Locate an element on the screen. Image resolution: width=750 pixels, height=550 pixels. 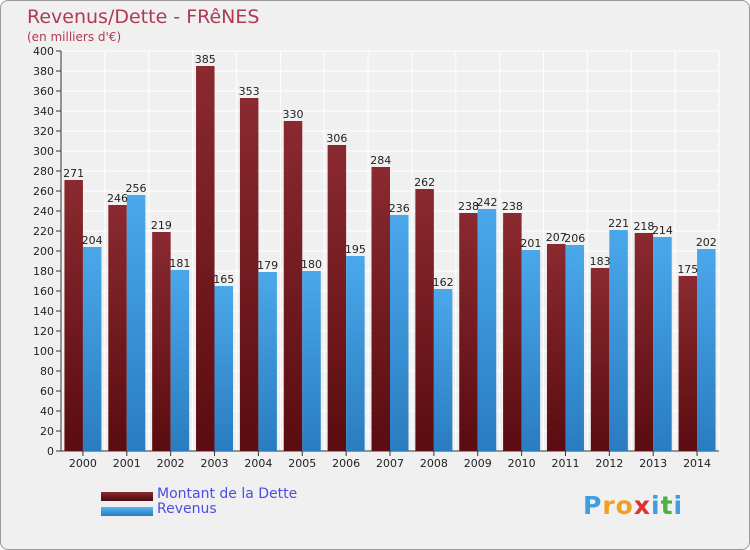
data-label-debt: 218 is located at coordinates (643, 226).